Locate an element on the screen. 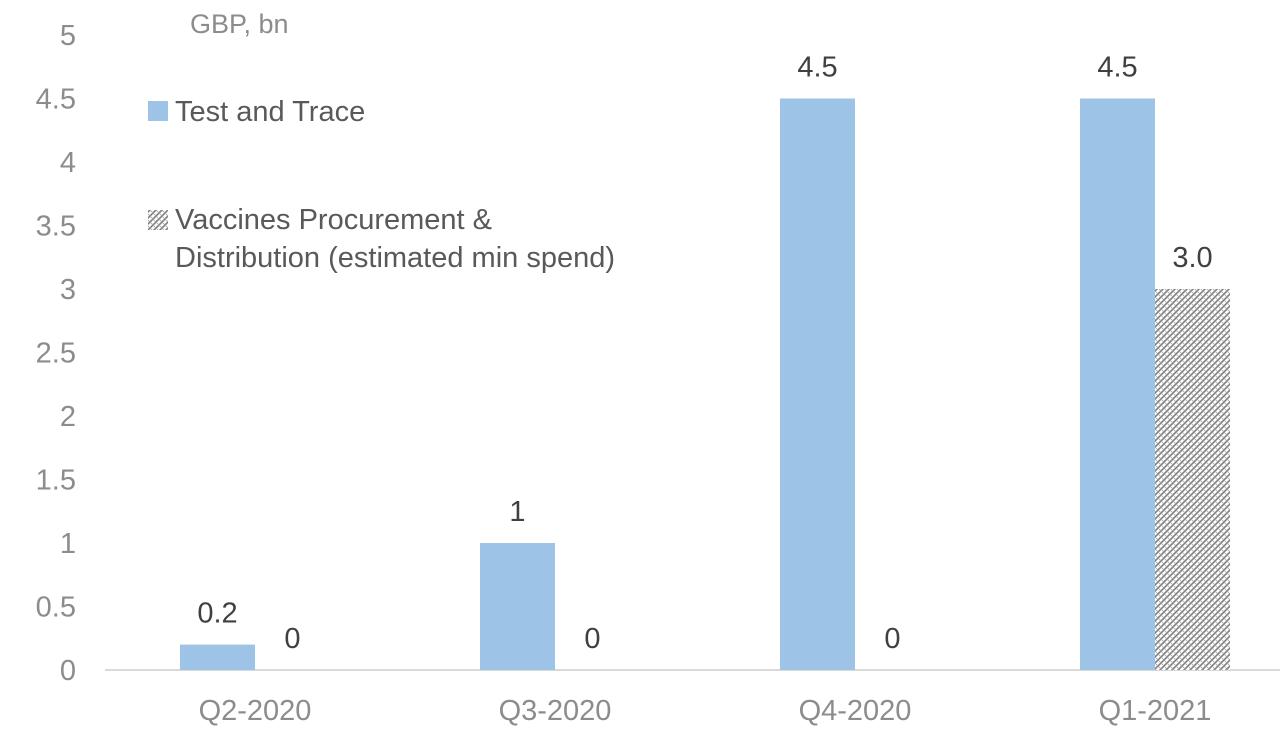 The height and width of the screenshot is (747, 1280). legend-swatch-test-and-trace is located at coordinates (158, 111).